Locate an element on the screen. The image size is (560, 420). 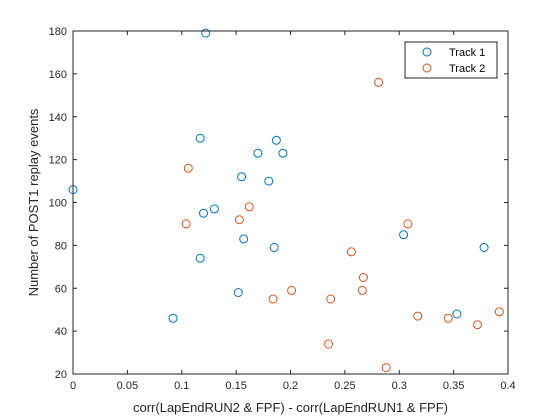
x-tick-label: 0.25 is located at coordinates (344, 386).